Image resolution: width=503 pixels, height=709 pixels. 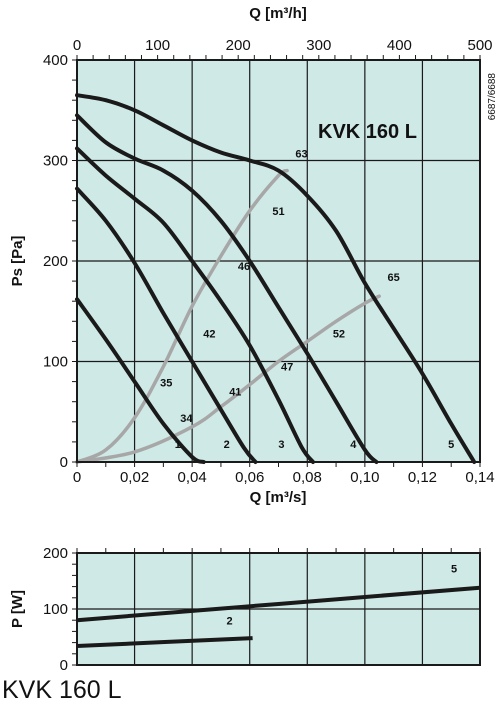 What do you see at coordinates (77, 45) in the screenshot?
I see `x2-tick-label: 0` at bounding box center [77, 45].